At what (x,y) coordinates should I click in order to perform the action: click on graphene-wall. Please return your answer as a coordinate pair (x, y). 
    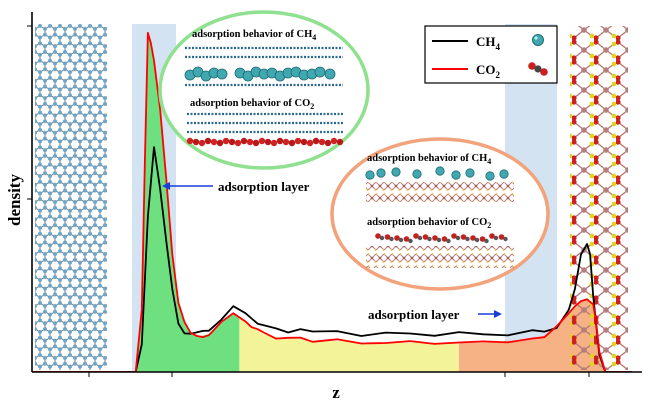
    Looking at the image, I should click on (71, 197).